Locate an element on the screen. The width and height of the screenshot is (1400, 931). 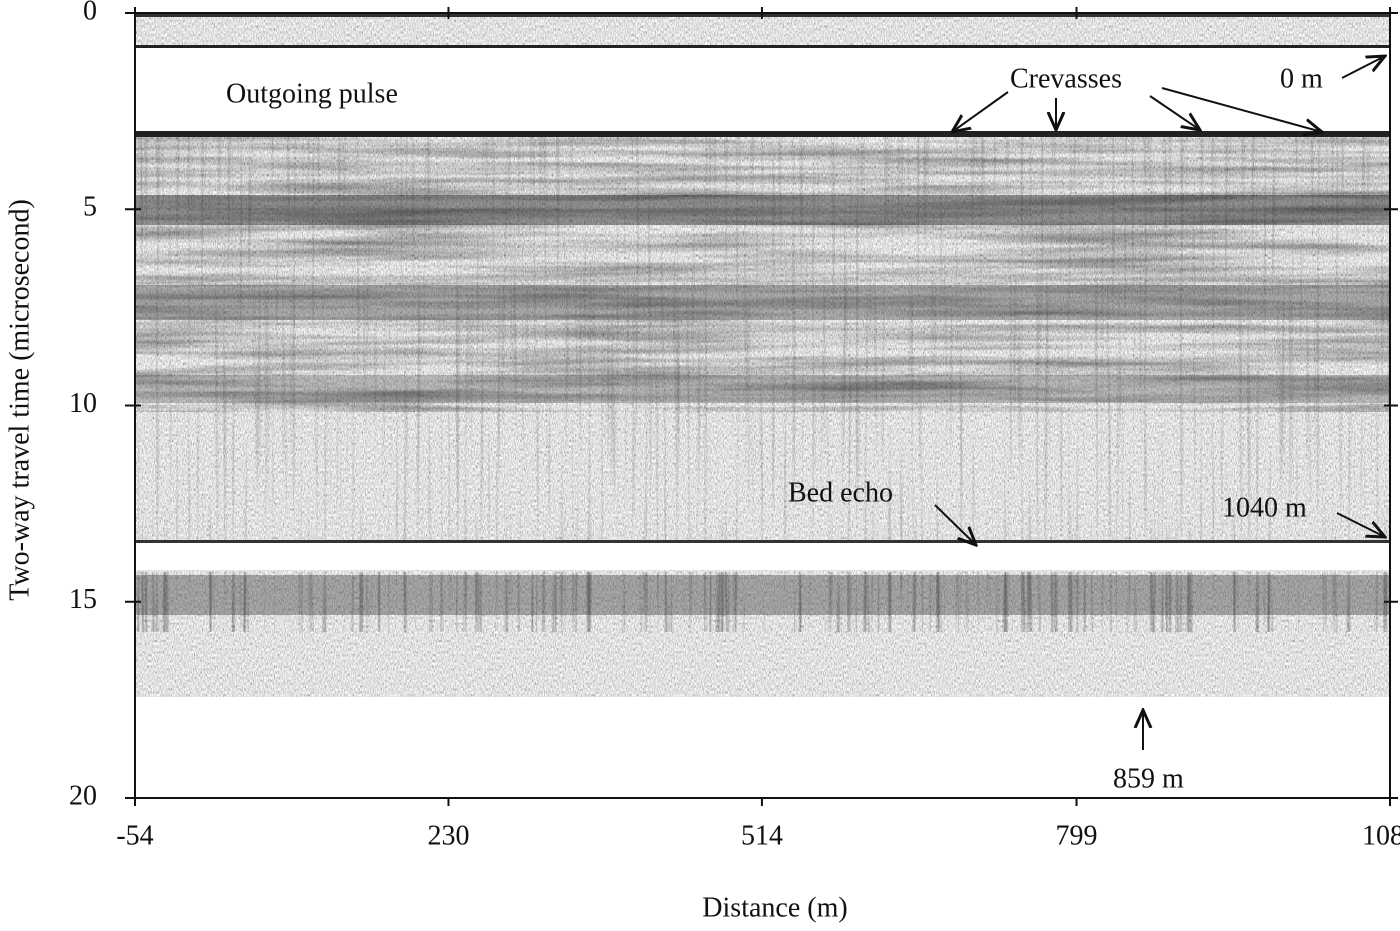
x-tick-label: 230 is located at coordinates (448, 835).